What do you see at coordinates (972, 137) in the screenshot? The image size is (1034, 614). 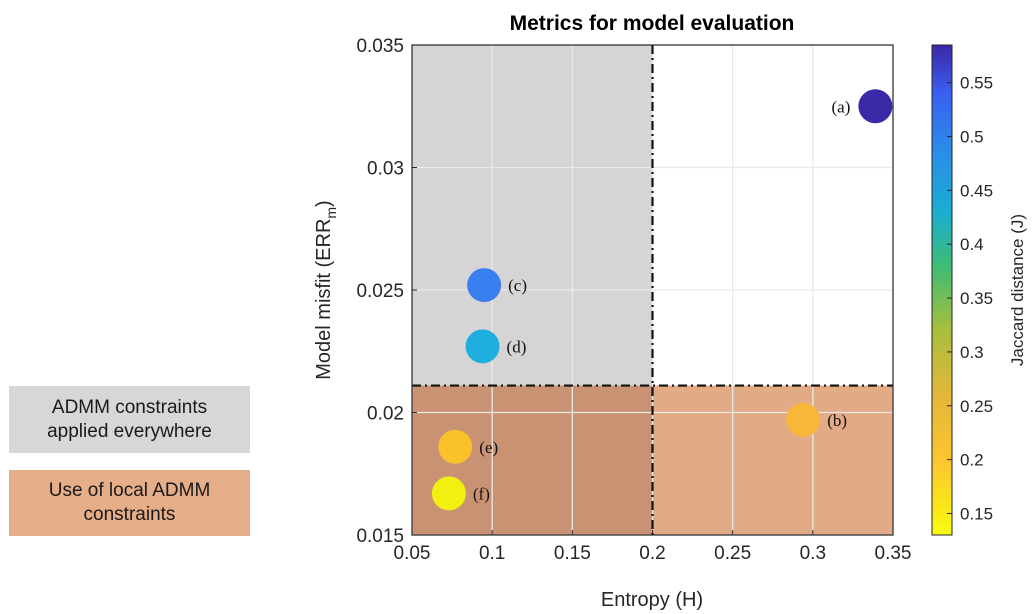 I see `colorbar-tick-label-7: 0.5` at bounding box center [972, 137].